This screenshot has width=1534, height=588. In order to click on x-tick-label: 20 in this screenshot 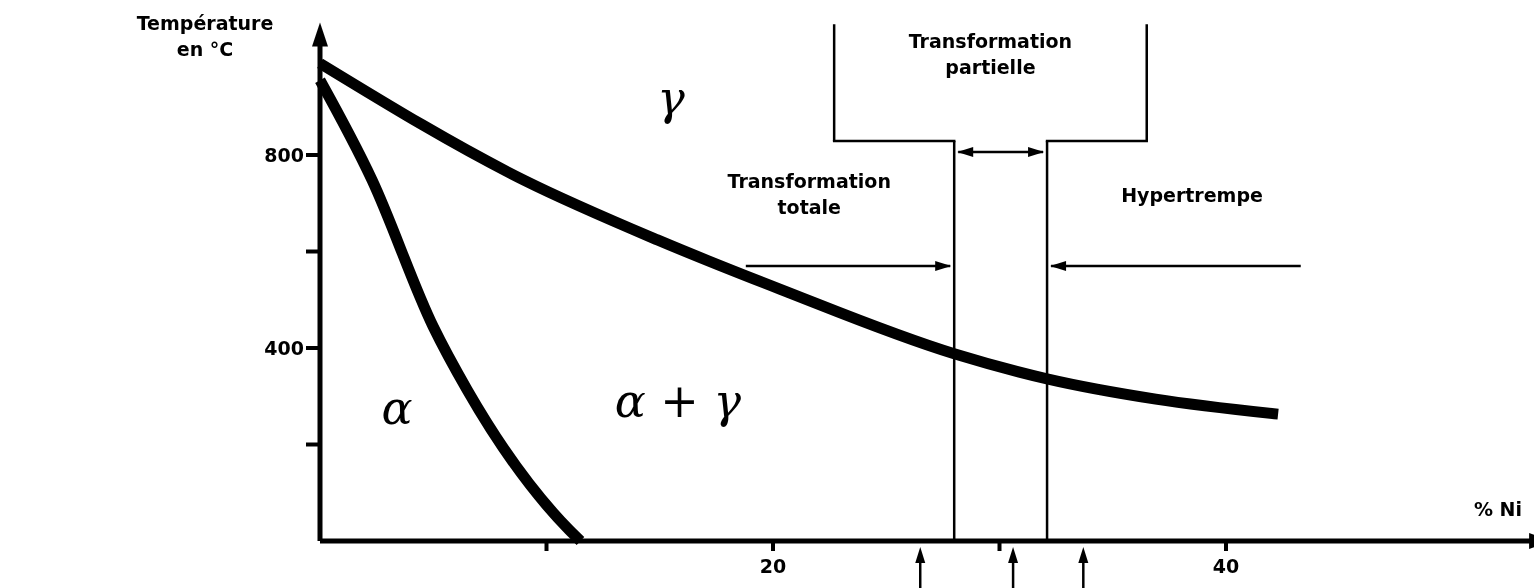, I will do `click(773, 566)`.